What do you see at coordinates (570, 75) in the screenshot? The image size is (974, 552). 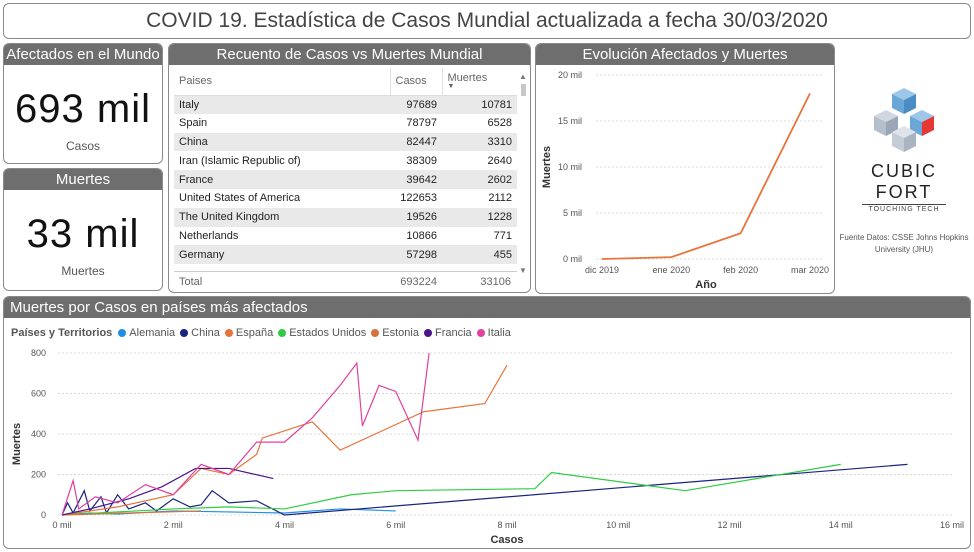 I see `y-tick-label: 20 mil` at bounding box center [570, 75].